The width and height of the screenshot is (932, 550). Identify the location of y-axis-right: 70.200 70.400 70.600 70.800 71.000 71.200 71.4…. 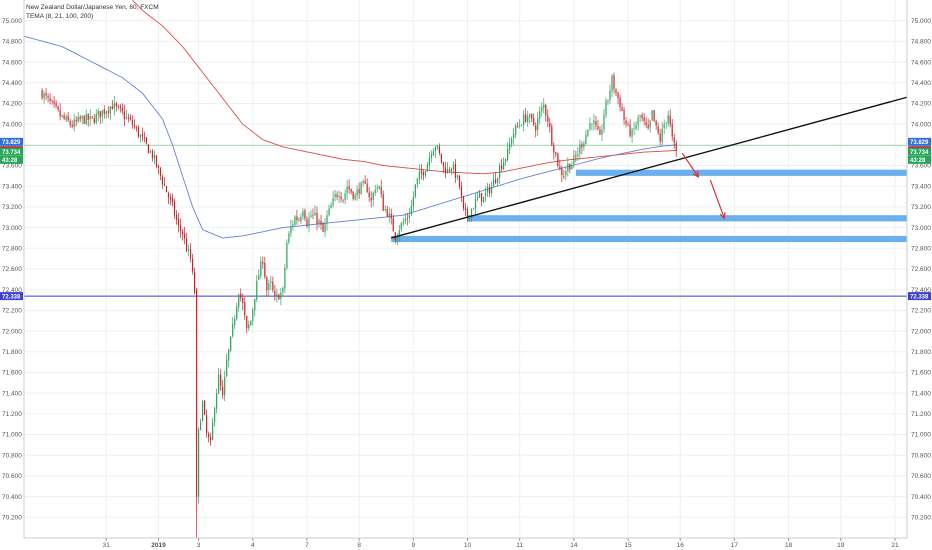
(918, 269).